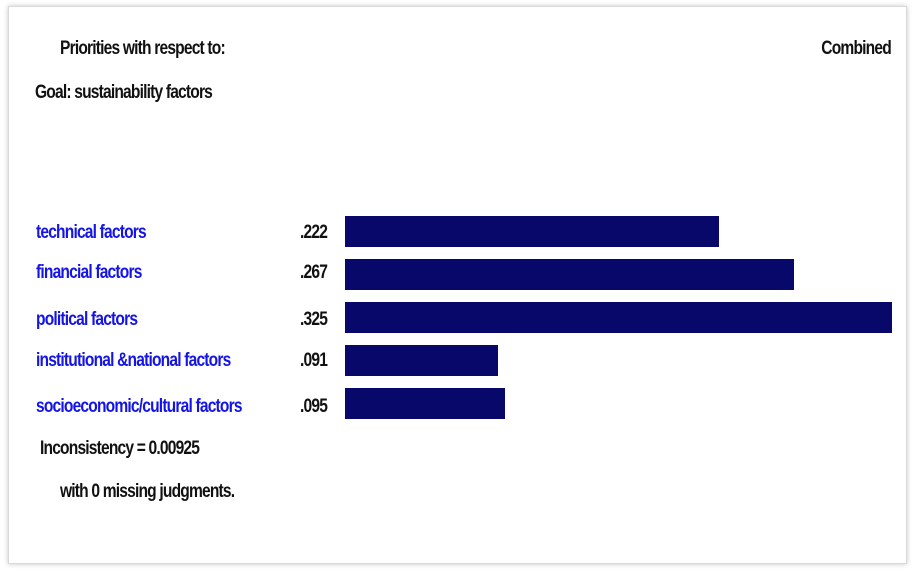  What do you see at coordinates (618, 317) in the screenshot?
I see `priority-bar-political` at bounding box center [618, 317].